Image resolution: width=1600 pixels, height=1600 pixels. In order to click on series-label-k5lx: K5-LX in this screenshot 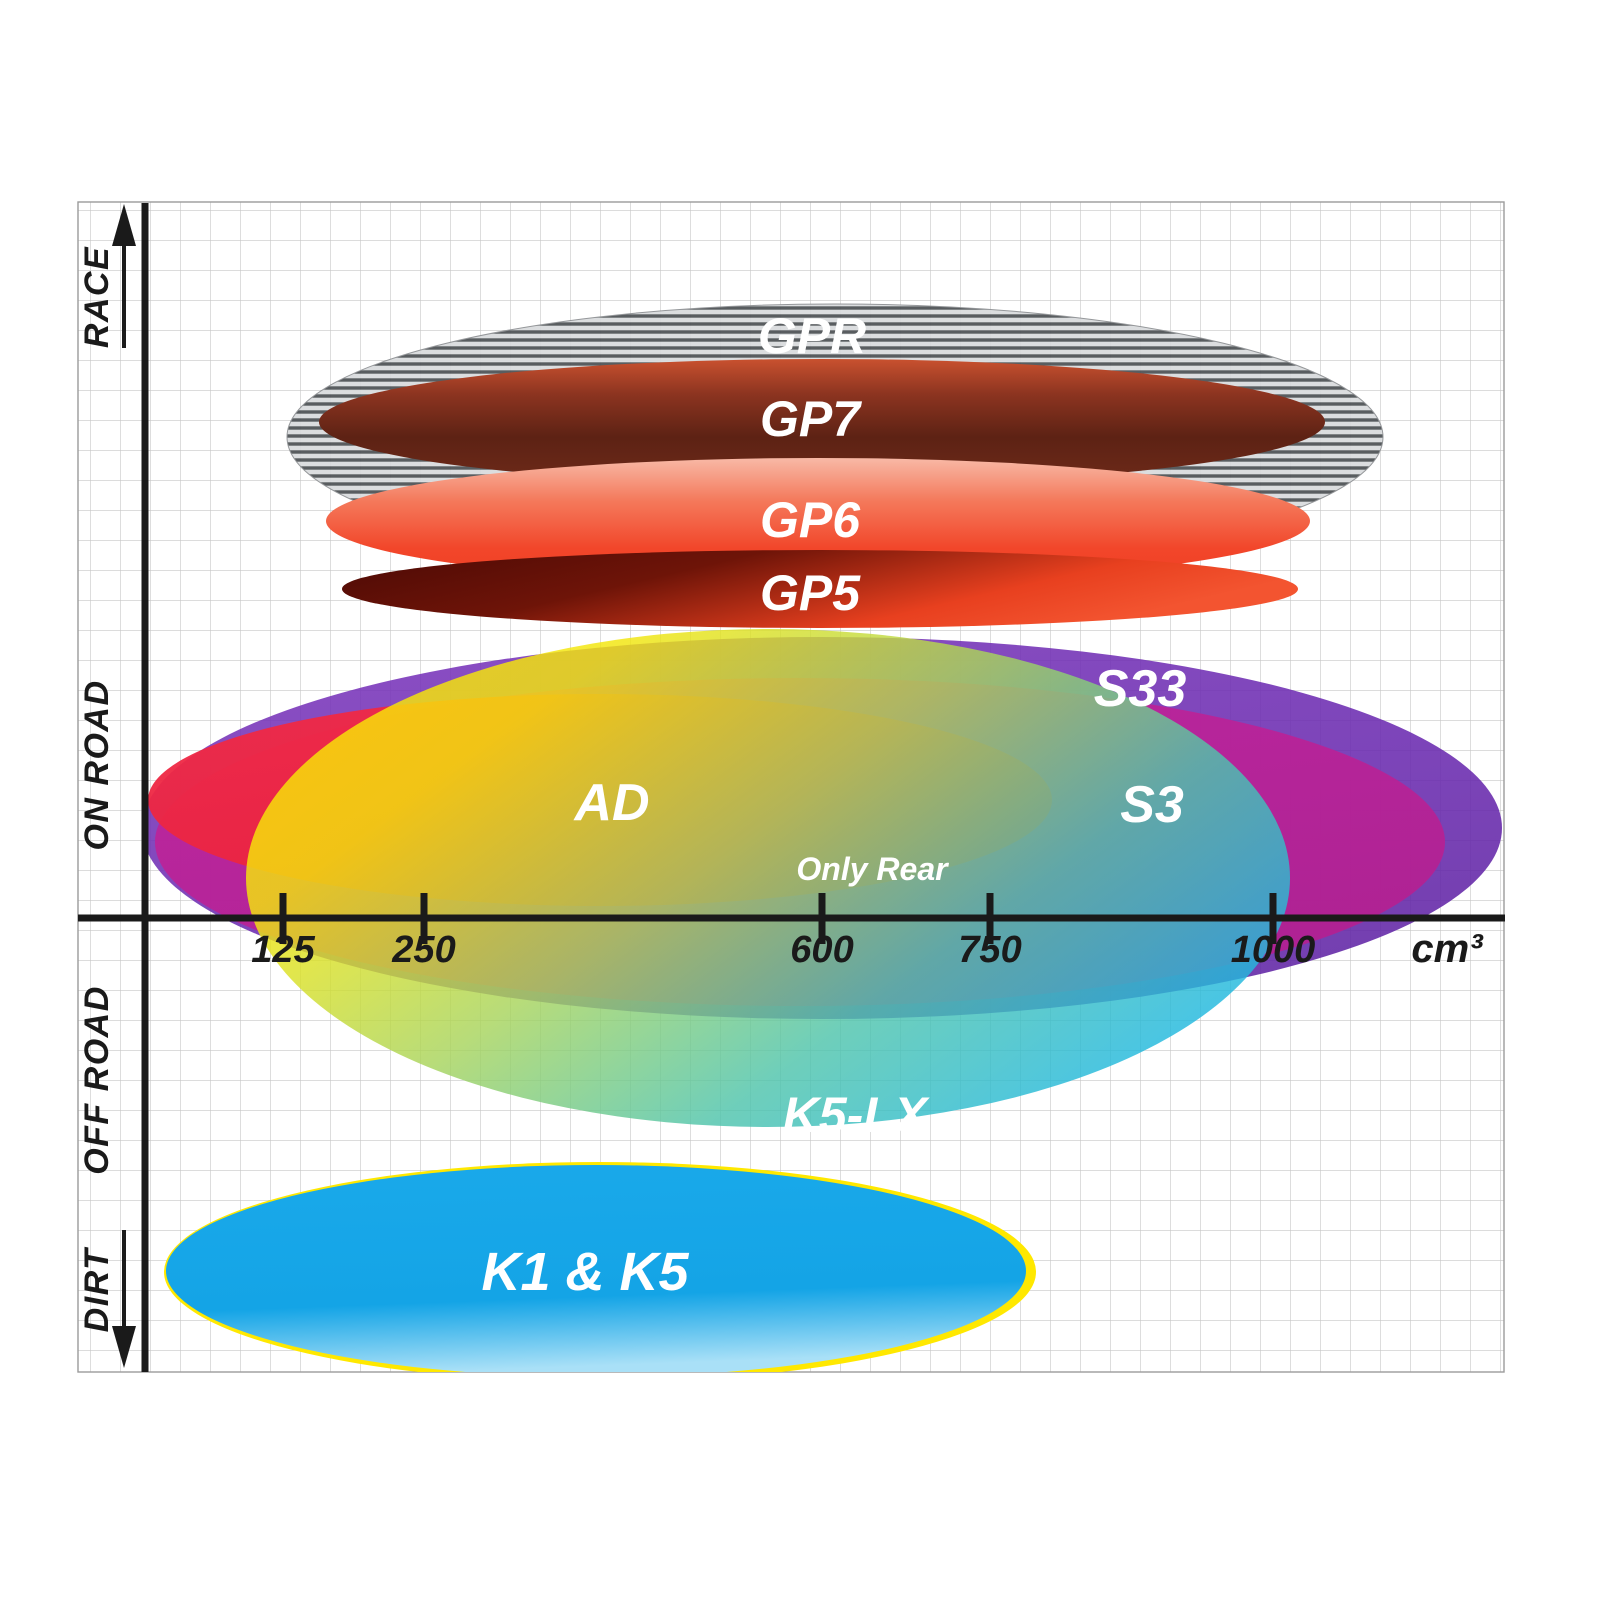, I will do `click(856, 1115)`.